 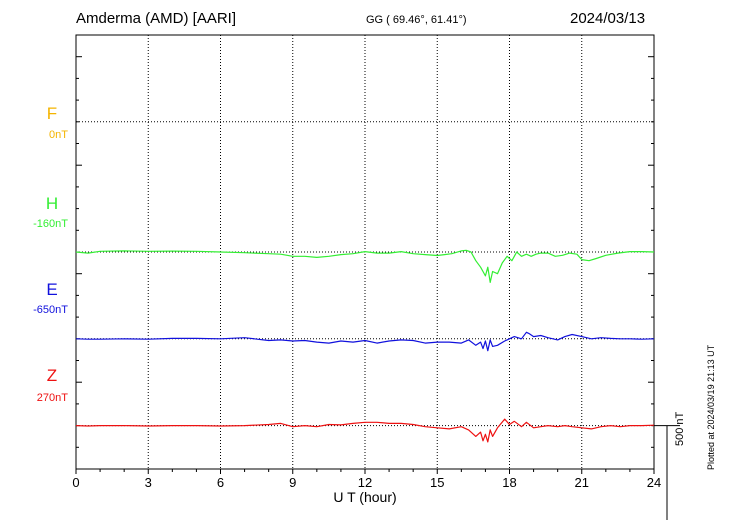 I want to click on x-tick-label: 3, so click(x=148, y=482).